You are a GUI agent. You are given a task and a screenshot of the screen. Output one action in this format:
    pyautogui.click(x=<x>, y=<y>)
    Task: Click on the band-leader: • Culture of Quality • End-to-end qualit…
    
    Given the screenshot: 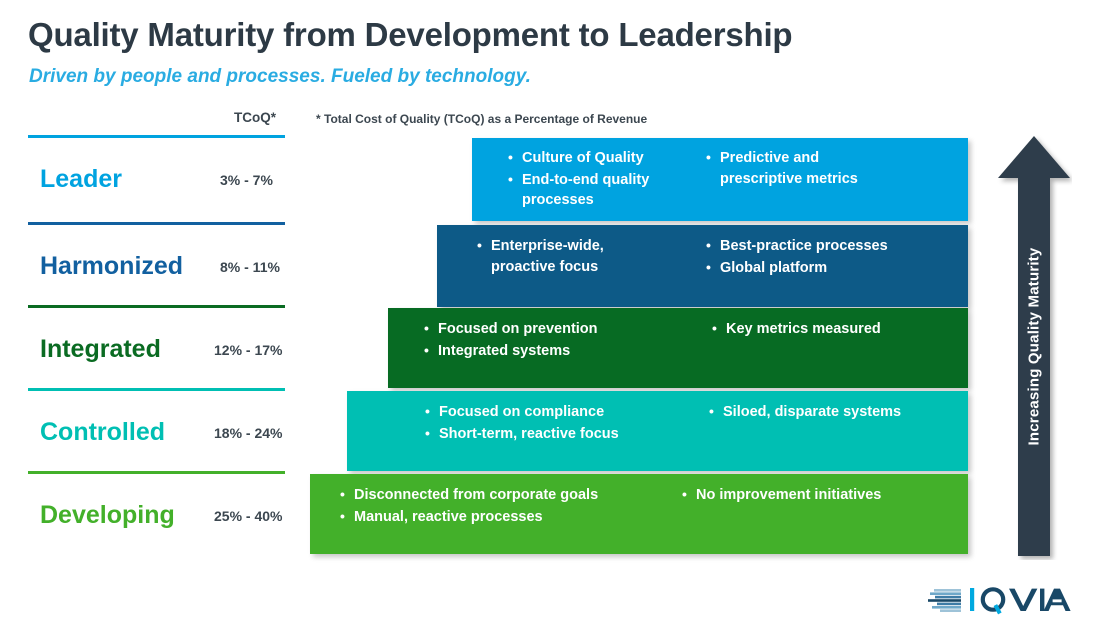 What is the action you would take?
    pyautogui.click(x=720, y=179)
    